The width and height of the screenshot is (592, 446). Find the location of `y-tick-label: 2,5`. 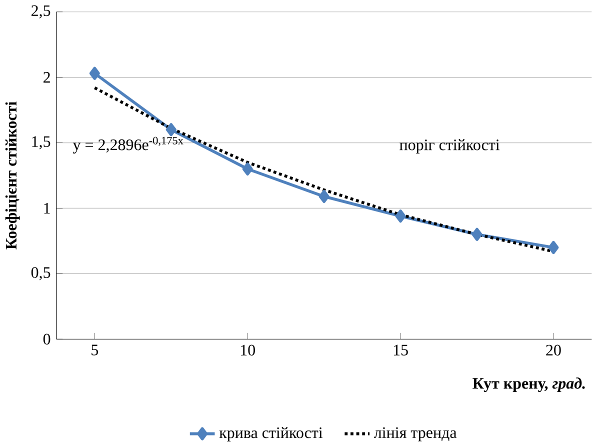

y-tick-label: 2,5 is located at coordinates (41, 11).